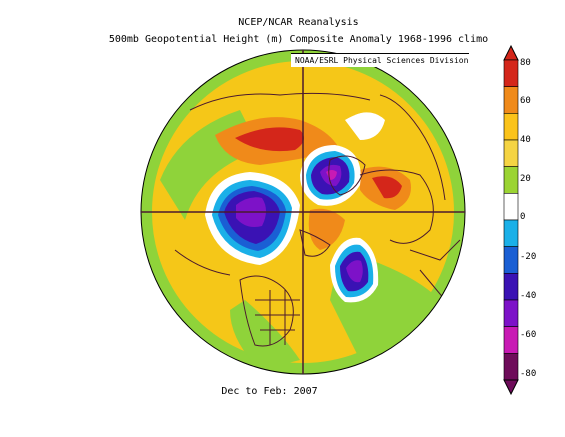  What do you see at coordinates (511, 387) in the screenshot?
I see `colorbar-bottom-arrow` at bounding box center [511, 387].